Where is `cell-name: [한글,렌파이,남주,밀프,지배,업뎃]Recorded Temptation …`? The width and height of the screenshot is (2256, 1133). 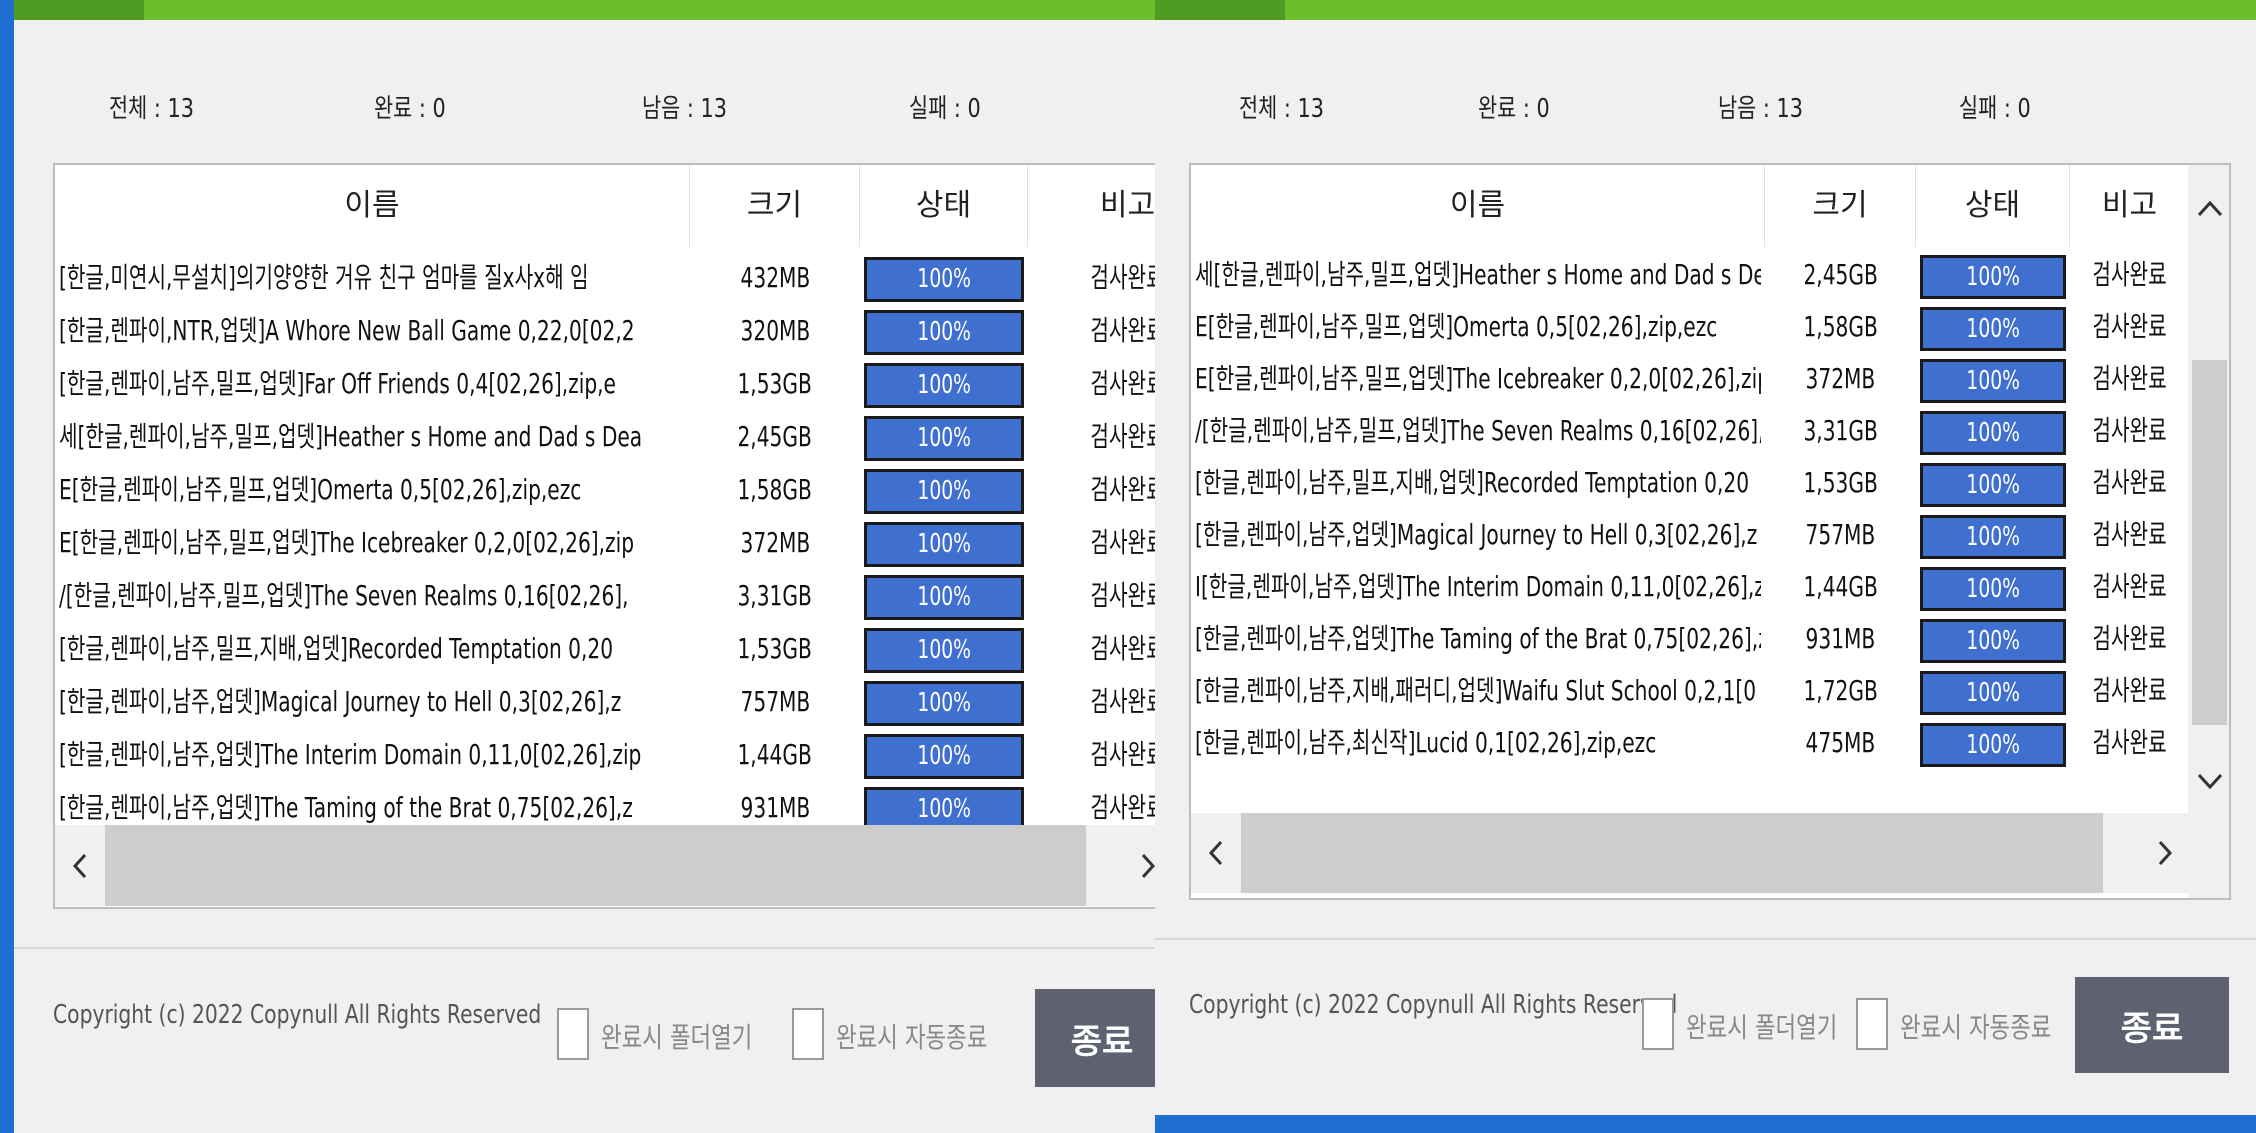
cell-name: [한글,렌파이,남주,밀프,지배,업뎃]Recorded Temptation … is located at coordinates (372, 648).